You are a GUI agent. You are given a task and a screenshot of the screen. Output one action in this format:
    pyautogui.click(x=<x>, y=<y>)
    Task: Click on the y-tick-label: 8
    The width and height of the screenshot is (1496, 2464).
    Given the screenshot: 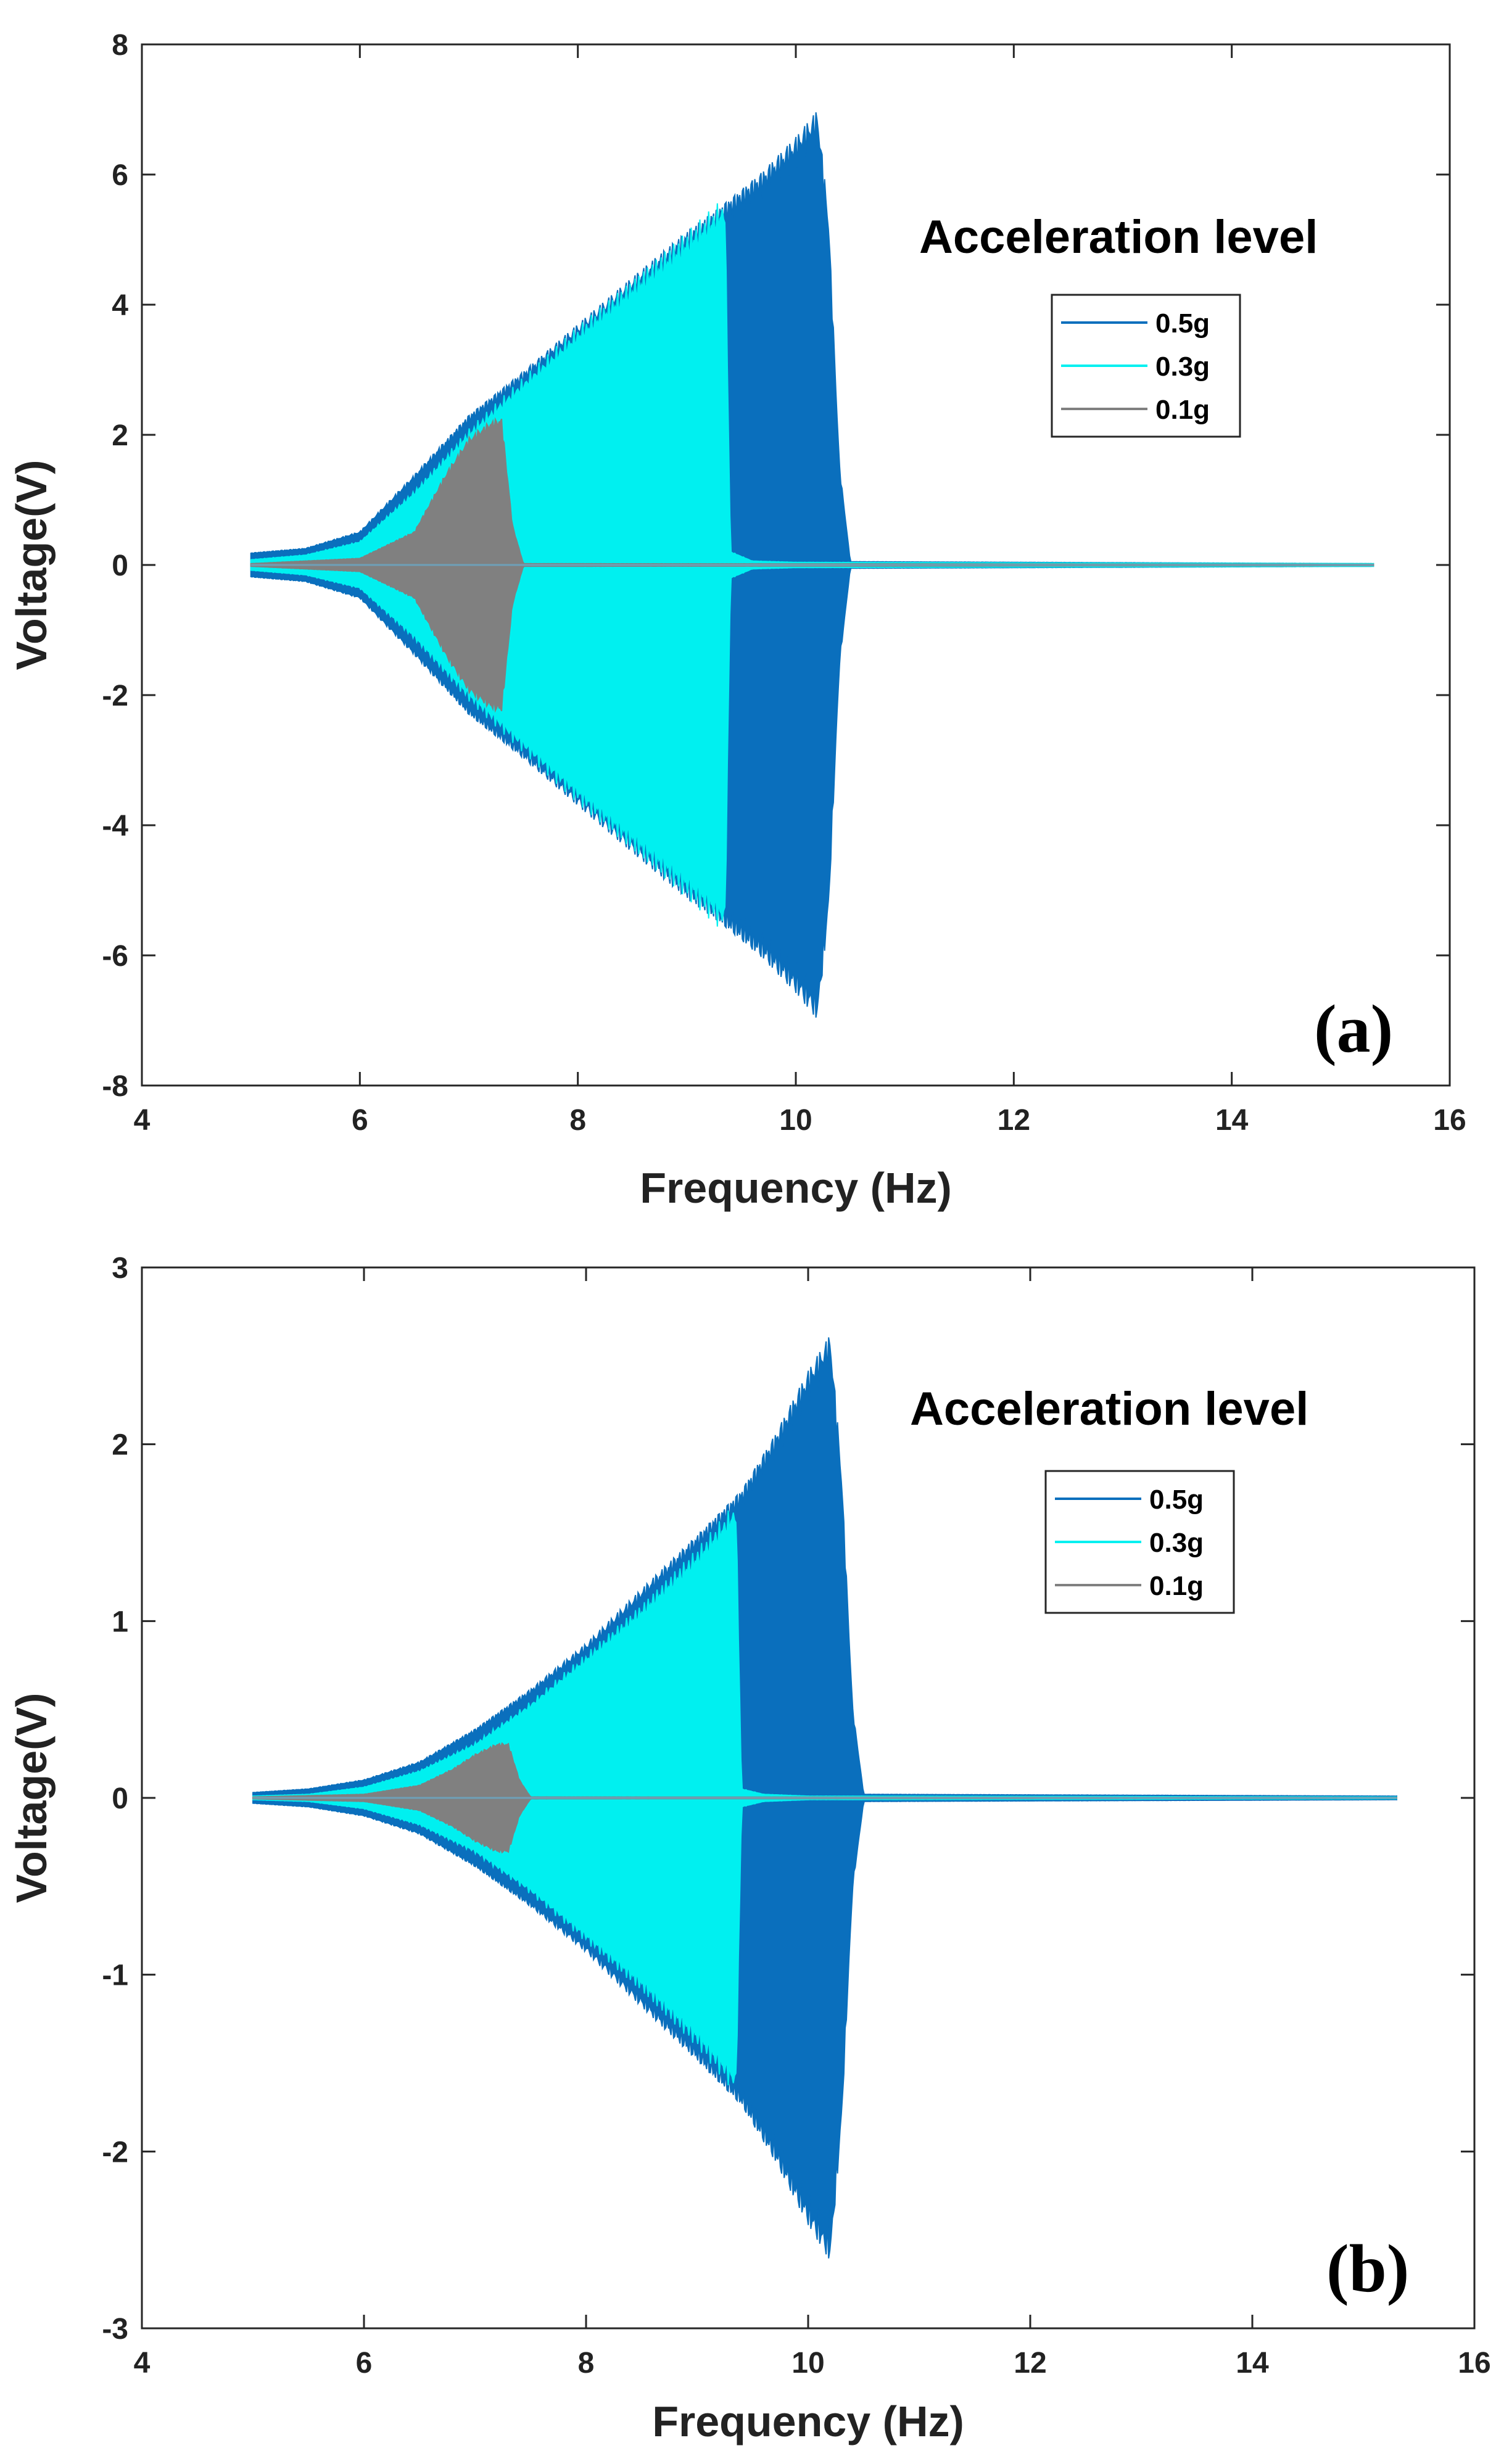 What is the action you would take?
    pyautogui.click(x=120, y=45)
    